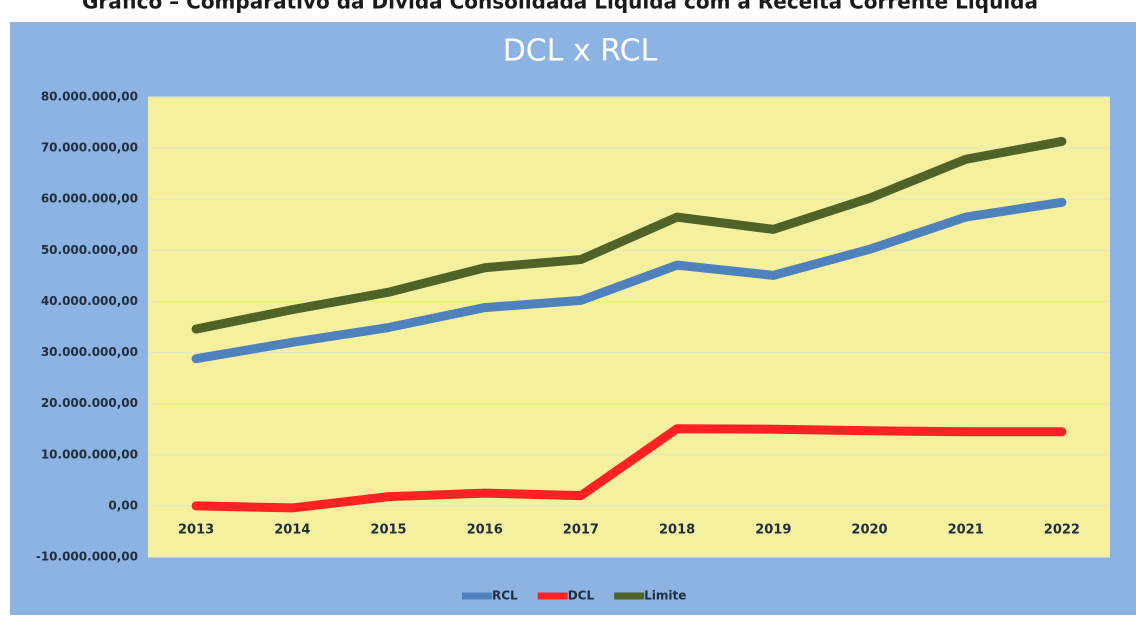 The width and height of the screenshot is (1136, 619). I want to click on x-tick-label: 2018, so click(677, 530).